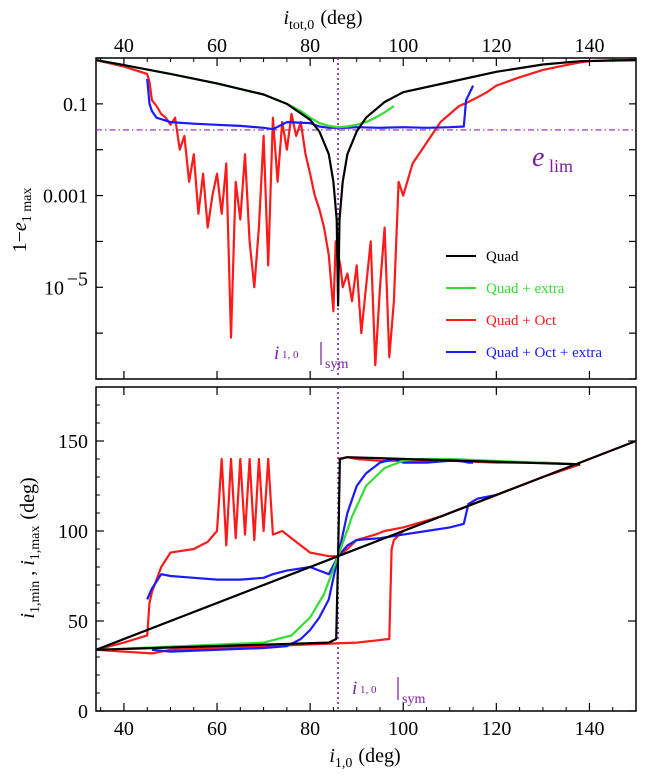  I want to click on top-series-quad-oct-extra, so click(310, 104).